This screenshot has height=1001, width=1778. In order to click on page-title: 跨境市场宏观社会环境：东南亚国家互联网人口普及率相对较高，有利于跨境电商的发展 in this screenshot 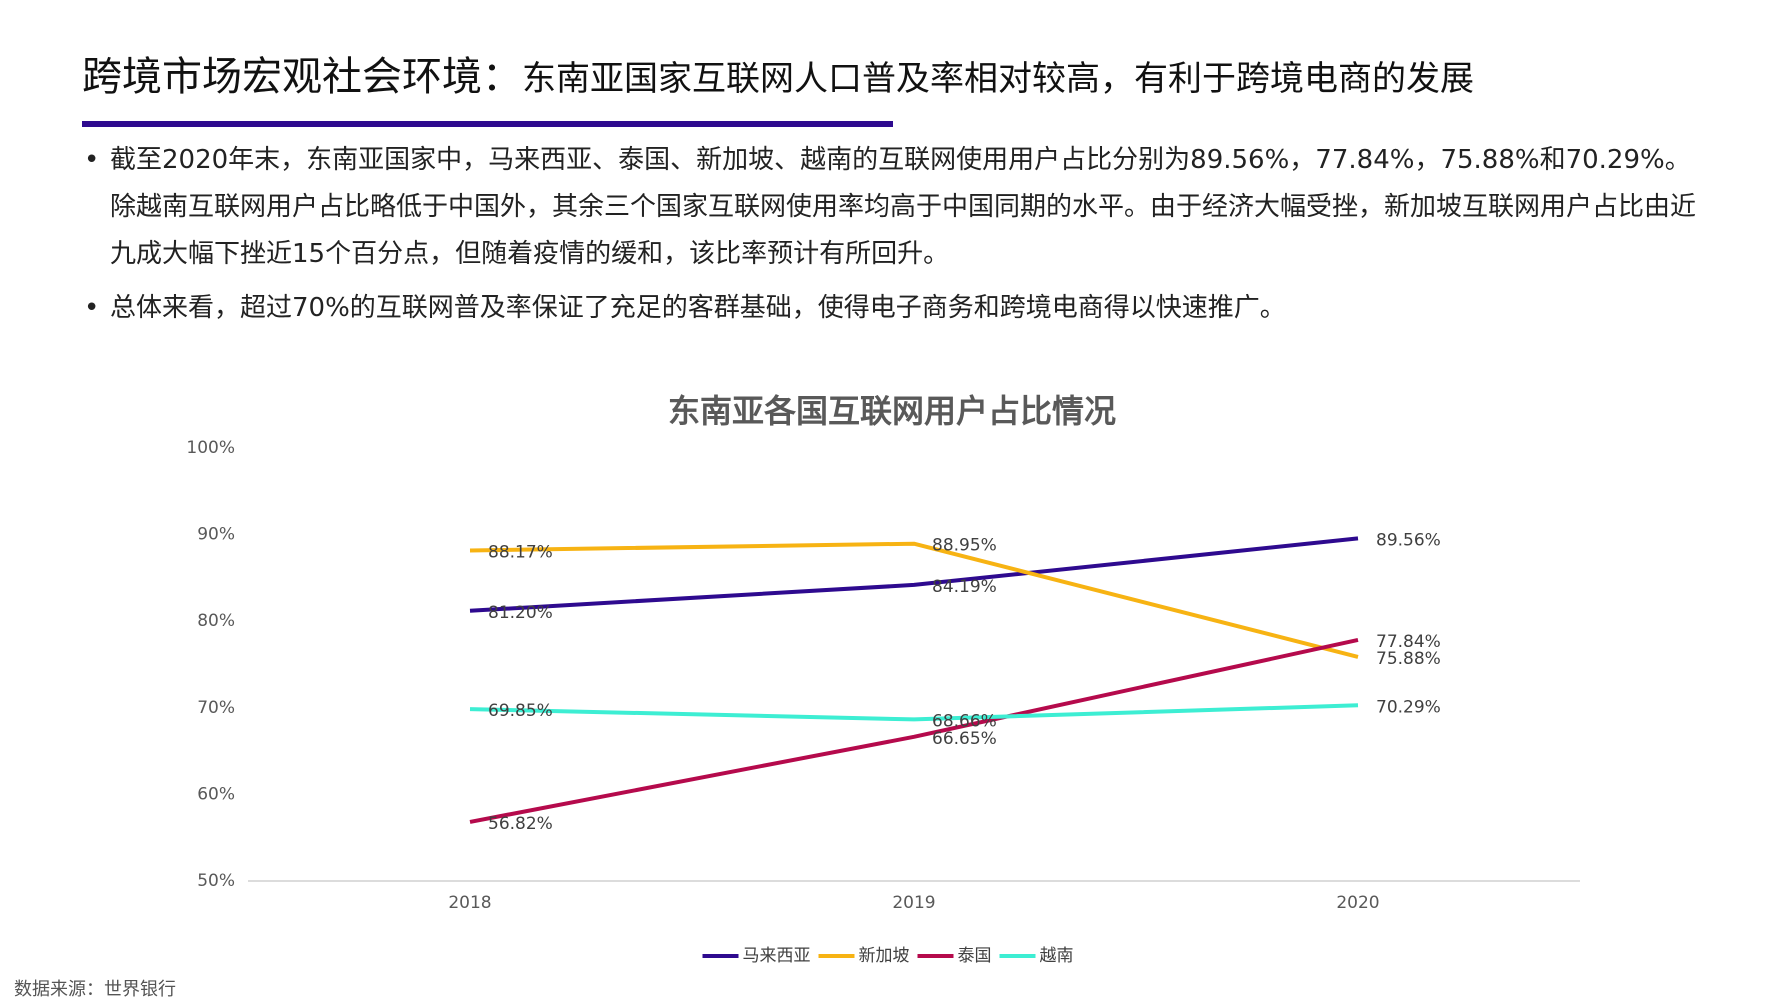, I will do `click(778, 73)`.